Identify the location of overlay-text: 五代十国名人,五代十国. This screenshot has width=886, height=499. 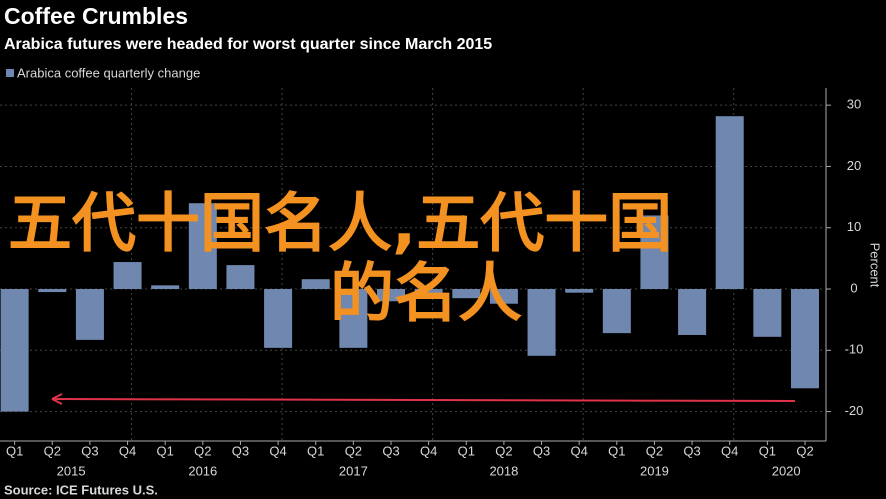
(340, 225).